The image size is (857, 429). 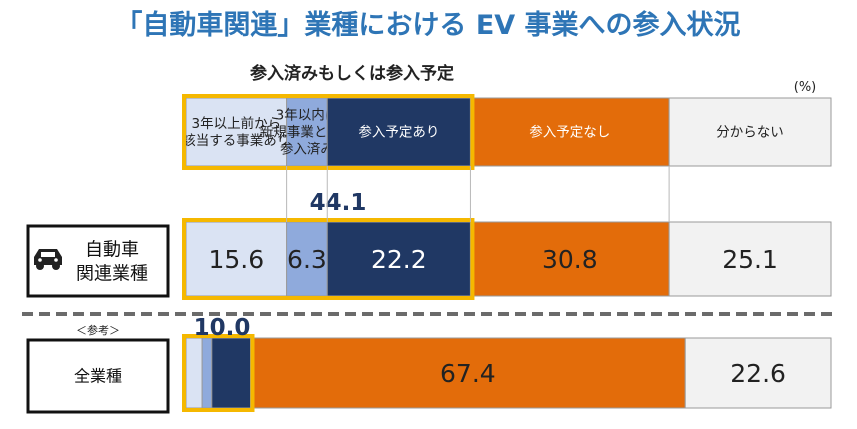 What do you see at coordinates (98, 330) in the screenshot?
I see `reference-label: ＜参考＞` at bounding box center [98, 330].